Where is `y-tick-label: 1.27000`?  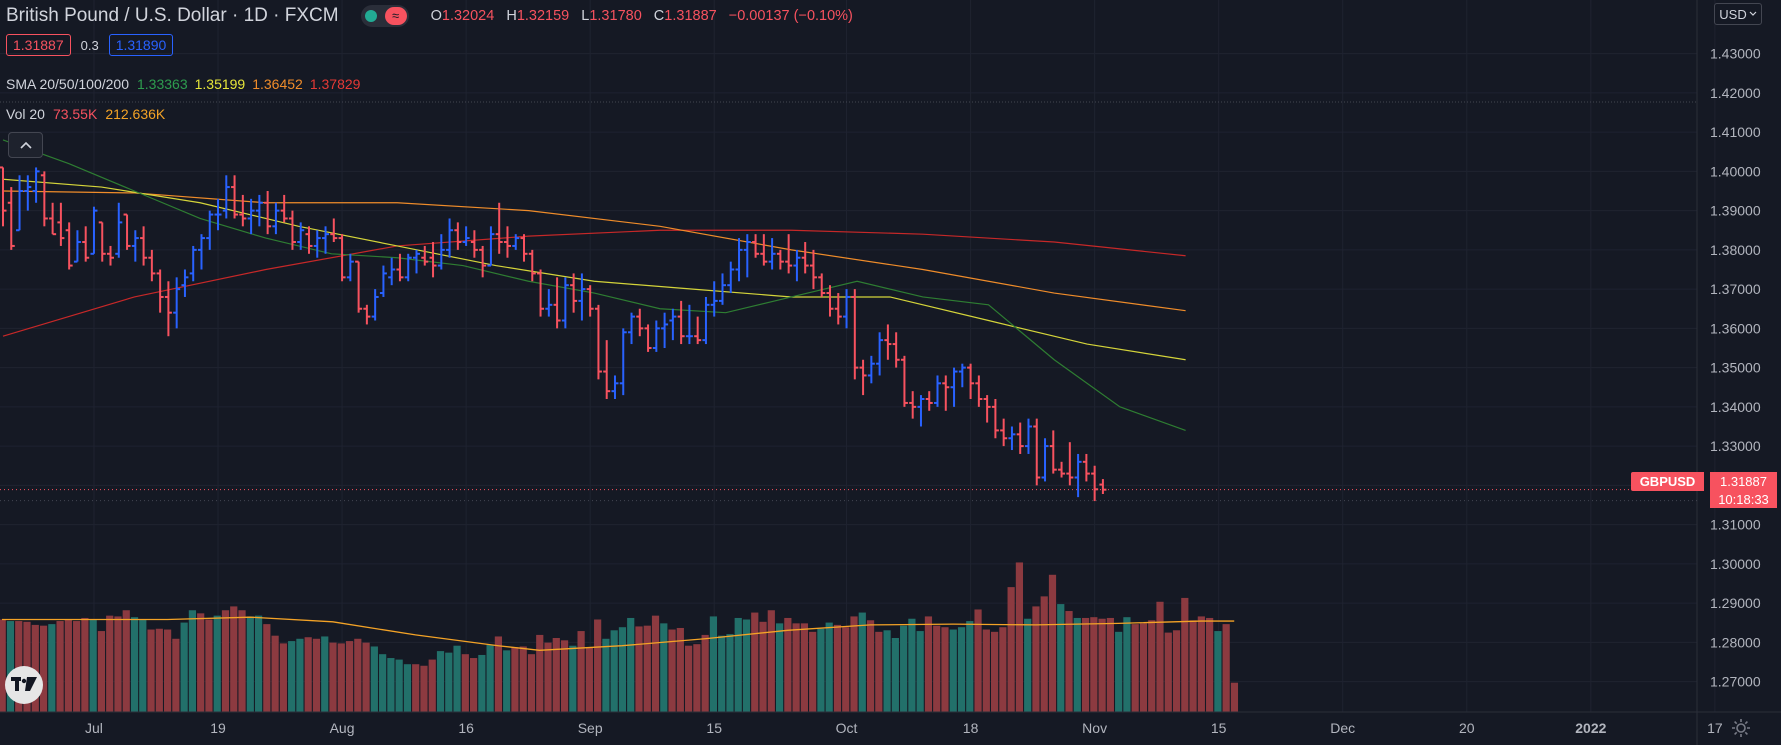 y-tick-label: 1.27000 is located at coordinates (1735, 682).